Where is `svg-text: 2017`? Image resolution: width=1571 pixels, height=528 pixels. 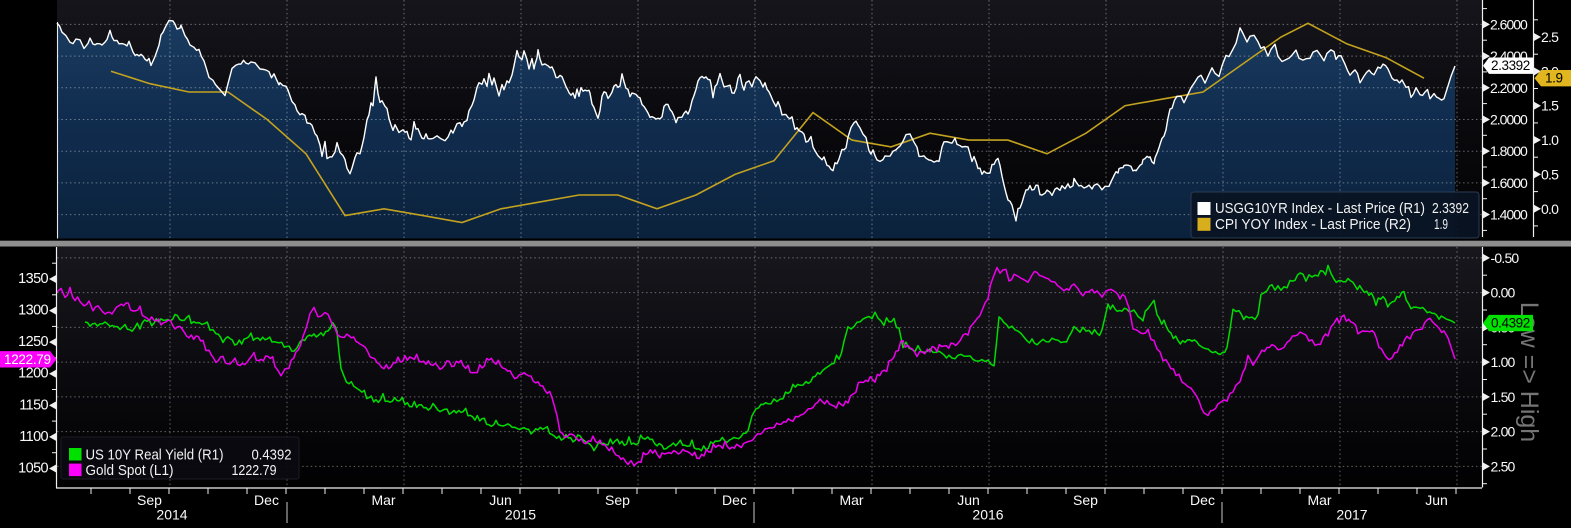
svg-text: 2017 is located at coordinates (1351, 515).